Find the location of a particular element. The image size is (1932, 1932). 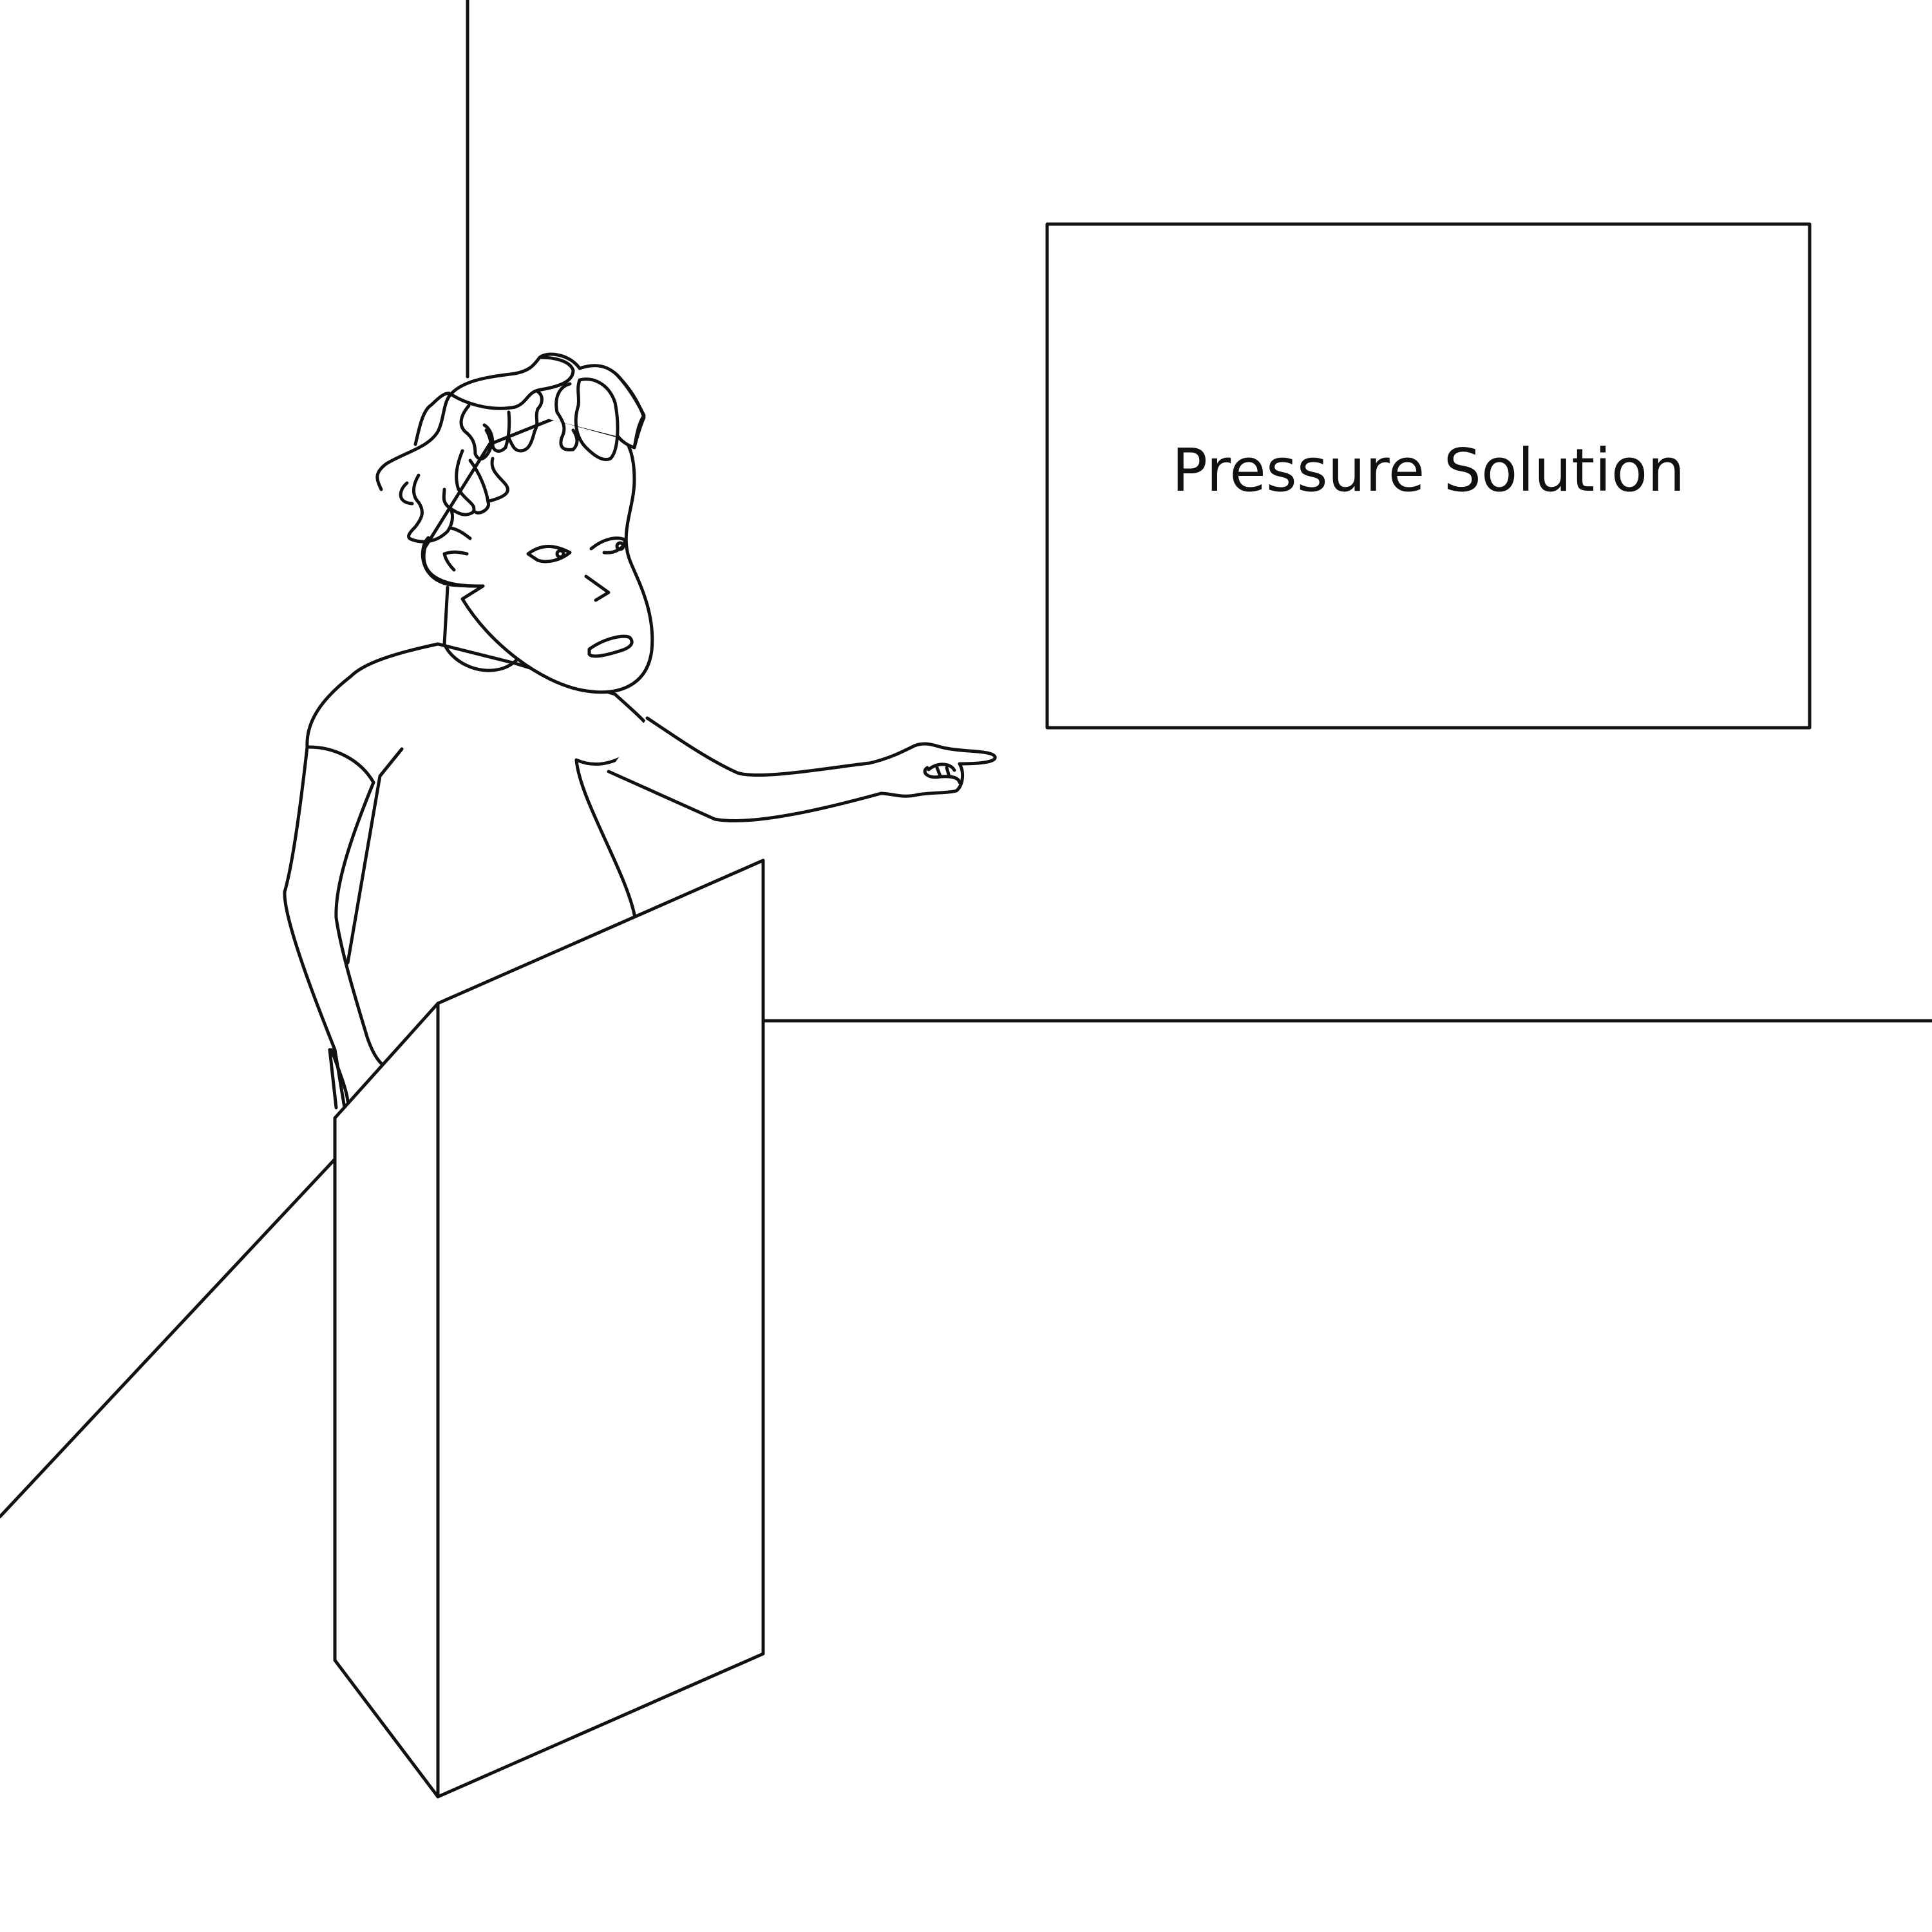

neck-outline is located at coordinates (481, 628).